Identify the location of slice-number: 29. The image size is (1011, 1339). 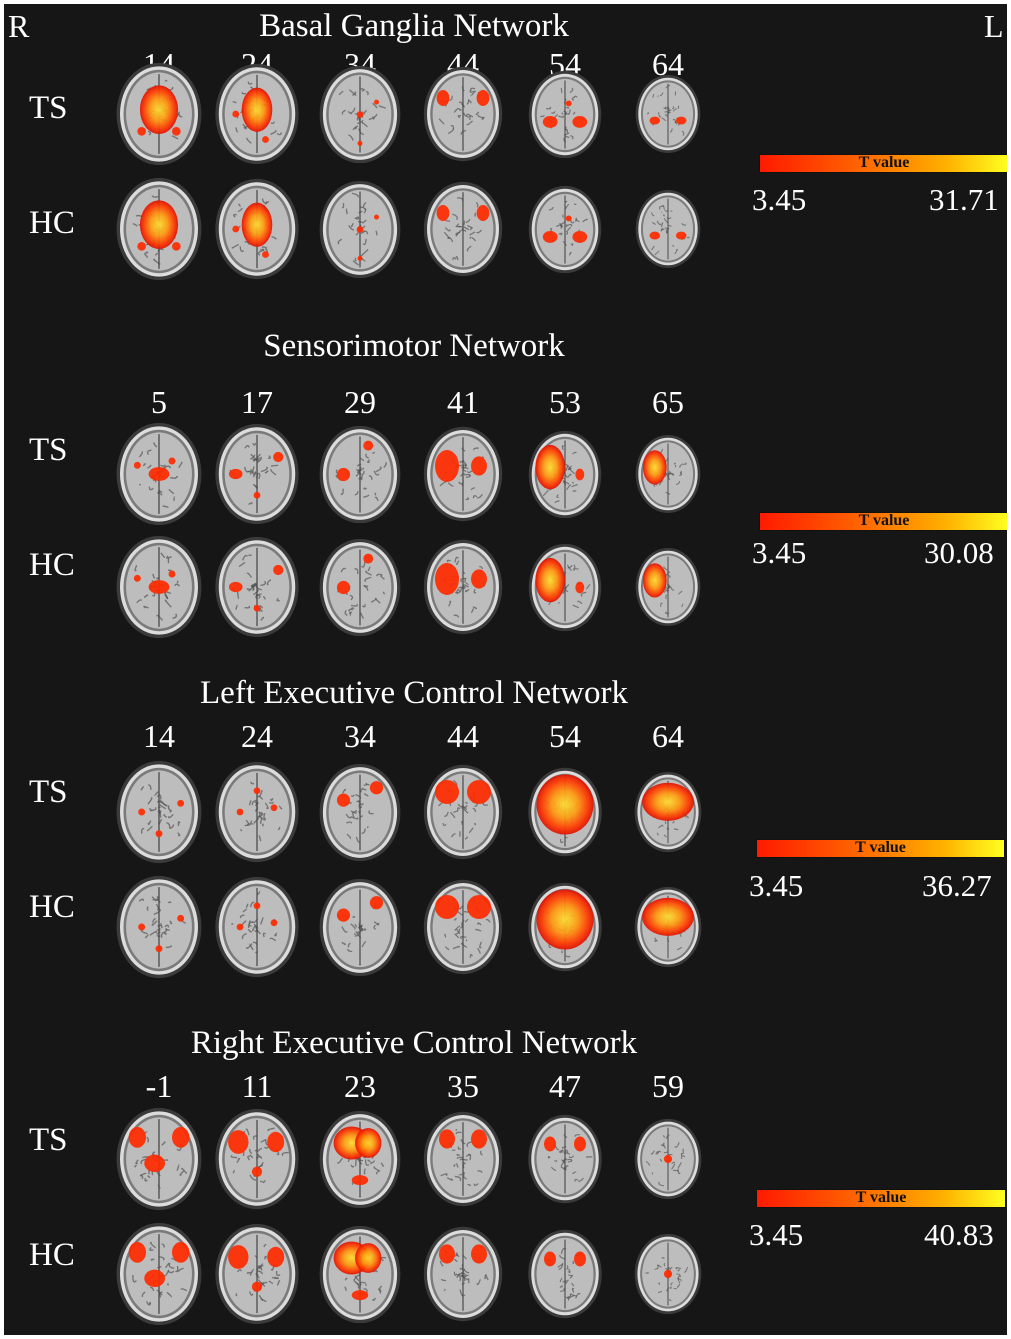
(360, 402).